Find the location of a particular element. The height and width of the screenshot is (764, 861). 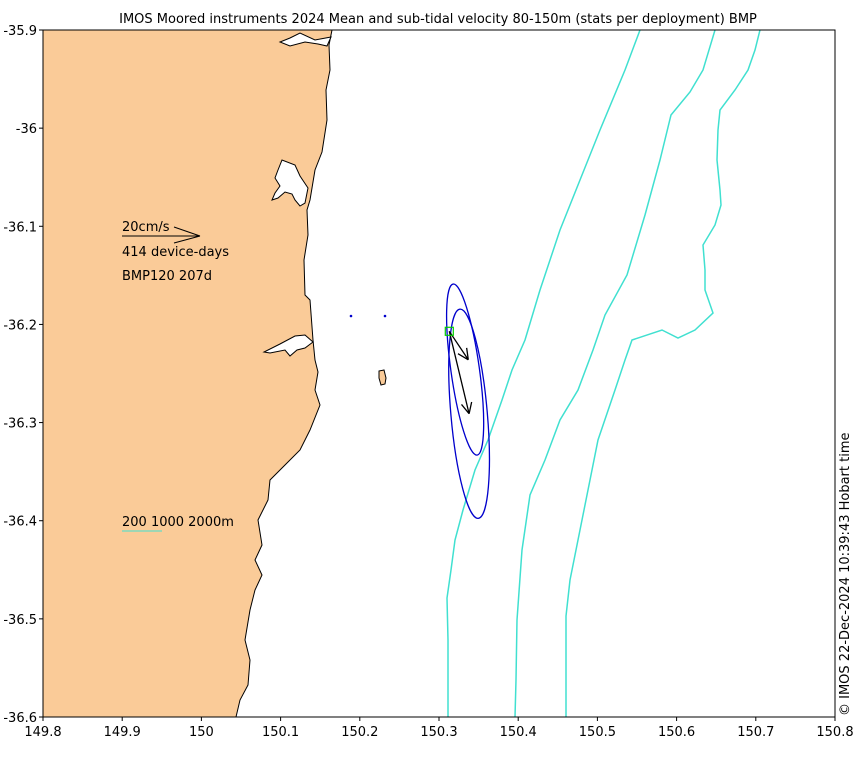

x-tick-label: 150.2 is located at coordinates (359, 732).